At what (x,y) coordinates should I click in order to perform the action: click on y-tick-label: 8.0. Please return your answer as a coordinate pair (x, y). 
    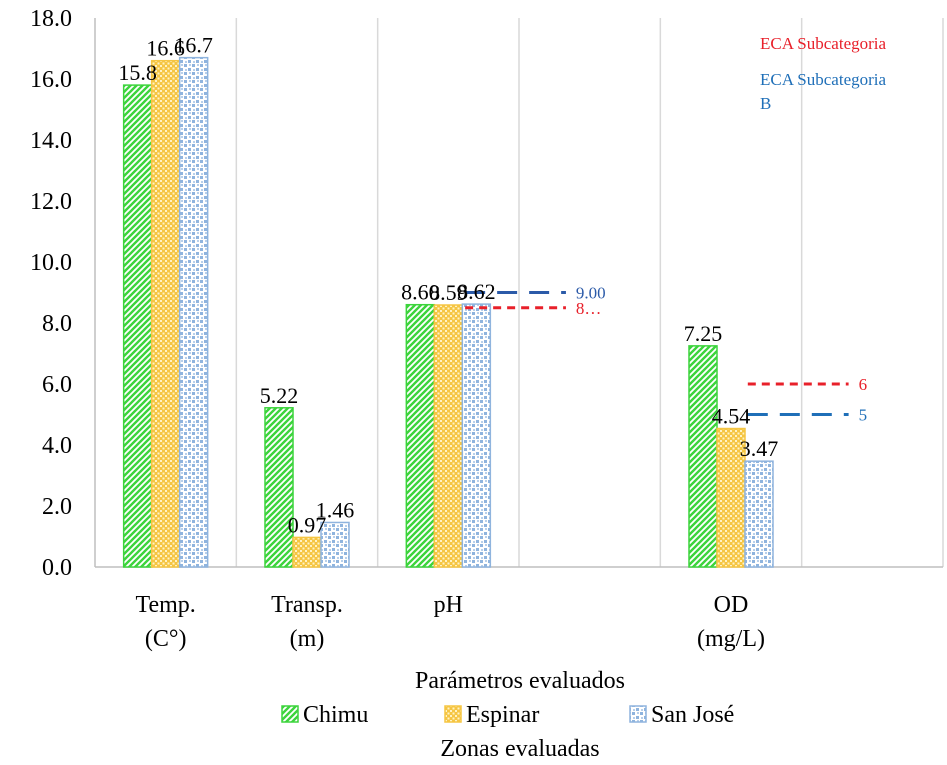
    Looking at the image, I should click on (57, 324).